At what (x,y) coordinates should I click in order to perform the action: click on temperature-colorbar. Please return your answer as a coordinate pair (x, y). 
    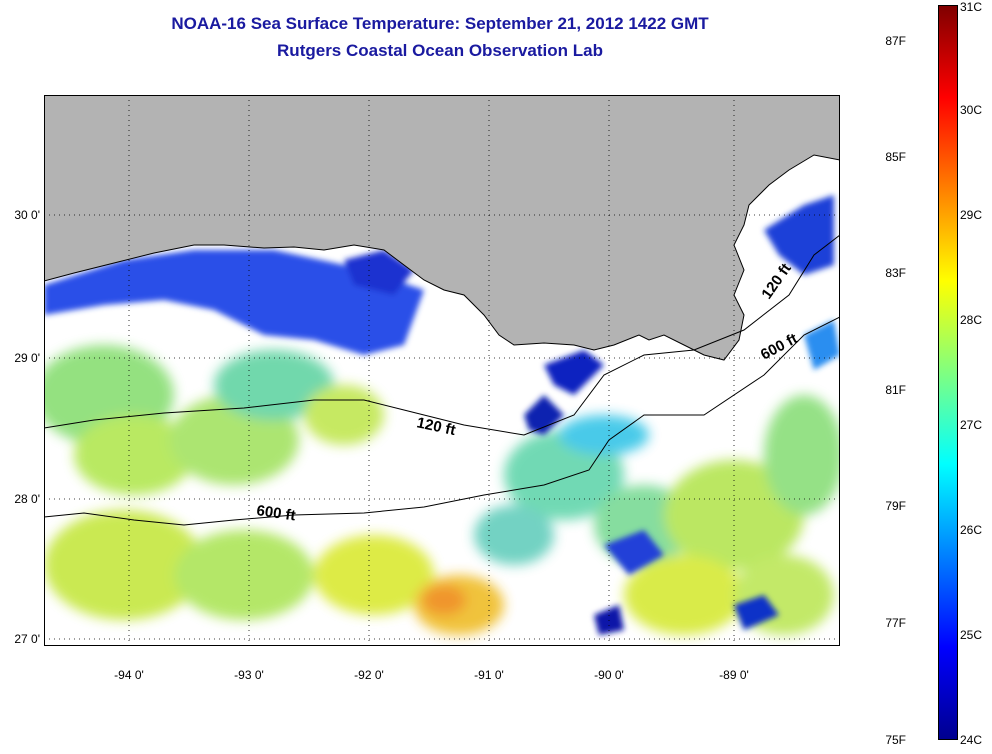
    Looking at the image, I should click on (948, 372).